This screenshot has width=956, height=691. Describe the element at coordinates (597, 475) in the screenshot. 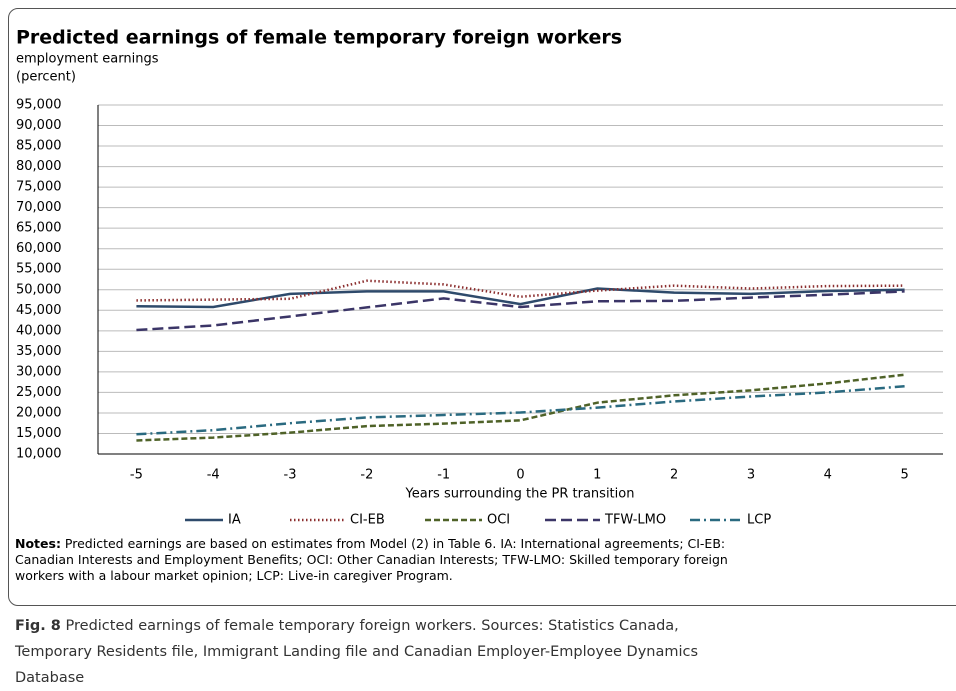

I see `x-tick-label: 1` at that location.